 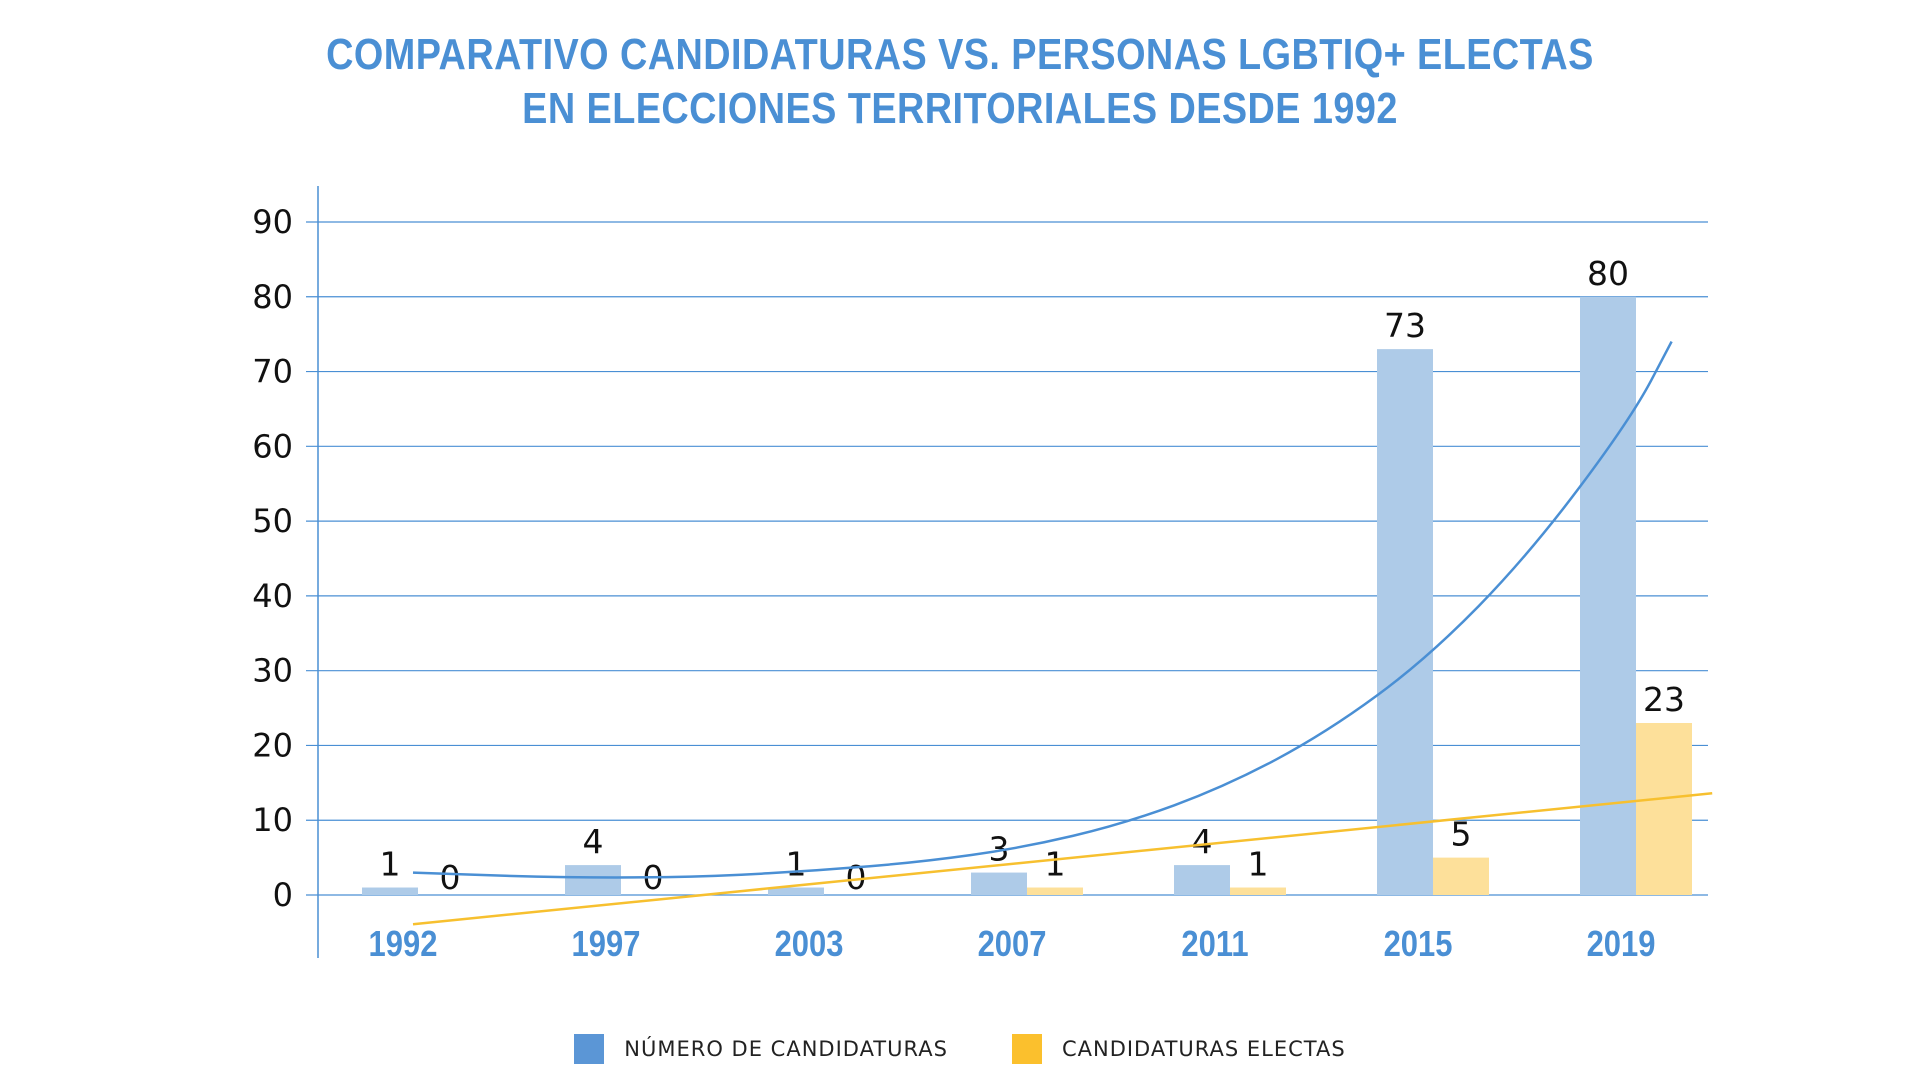 I want to click on x-tick-label-1992: 1992, so click(x=403, y=945).